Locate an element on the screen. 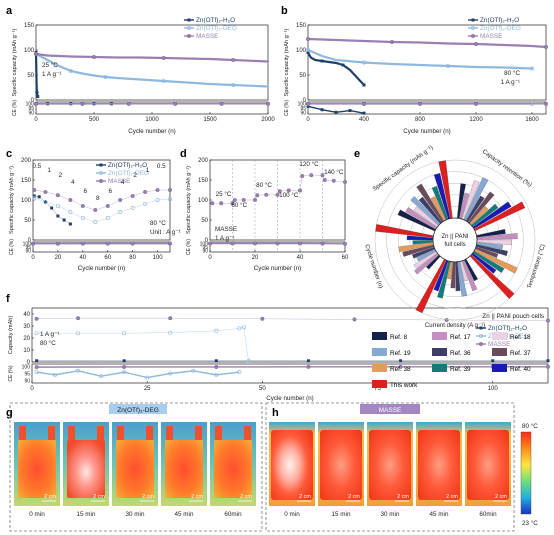 Image resolution: width=554 pixels, height=535 pixels. y-tick-label: 100 is located at coordinates (29, 51).